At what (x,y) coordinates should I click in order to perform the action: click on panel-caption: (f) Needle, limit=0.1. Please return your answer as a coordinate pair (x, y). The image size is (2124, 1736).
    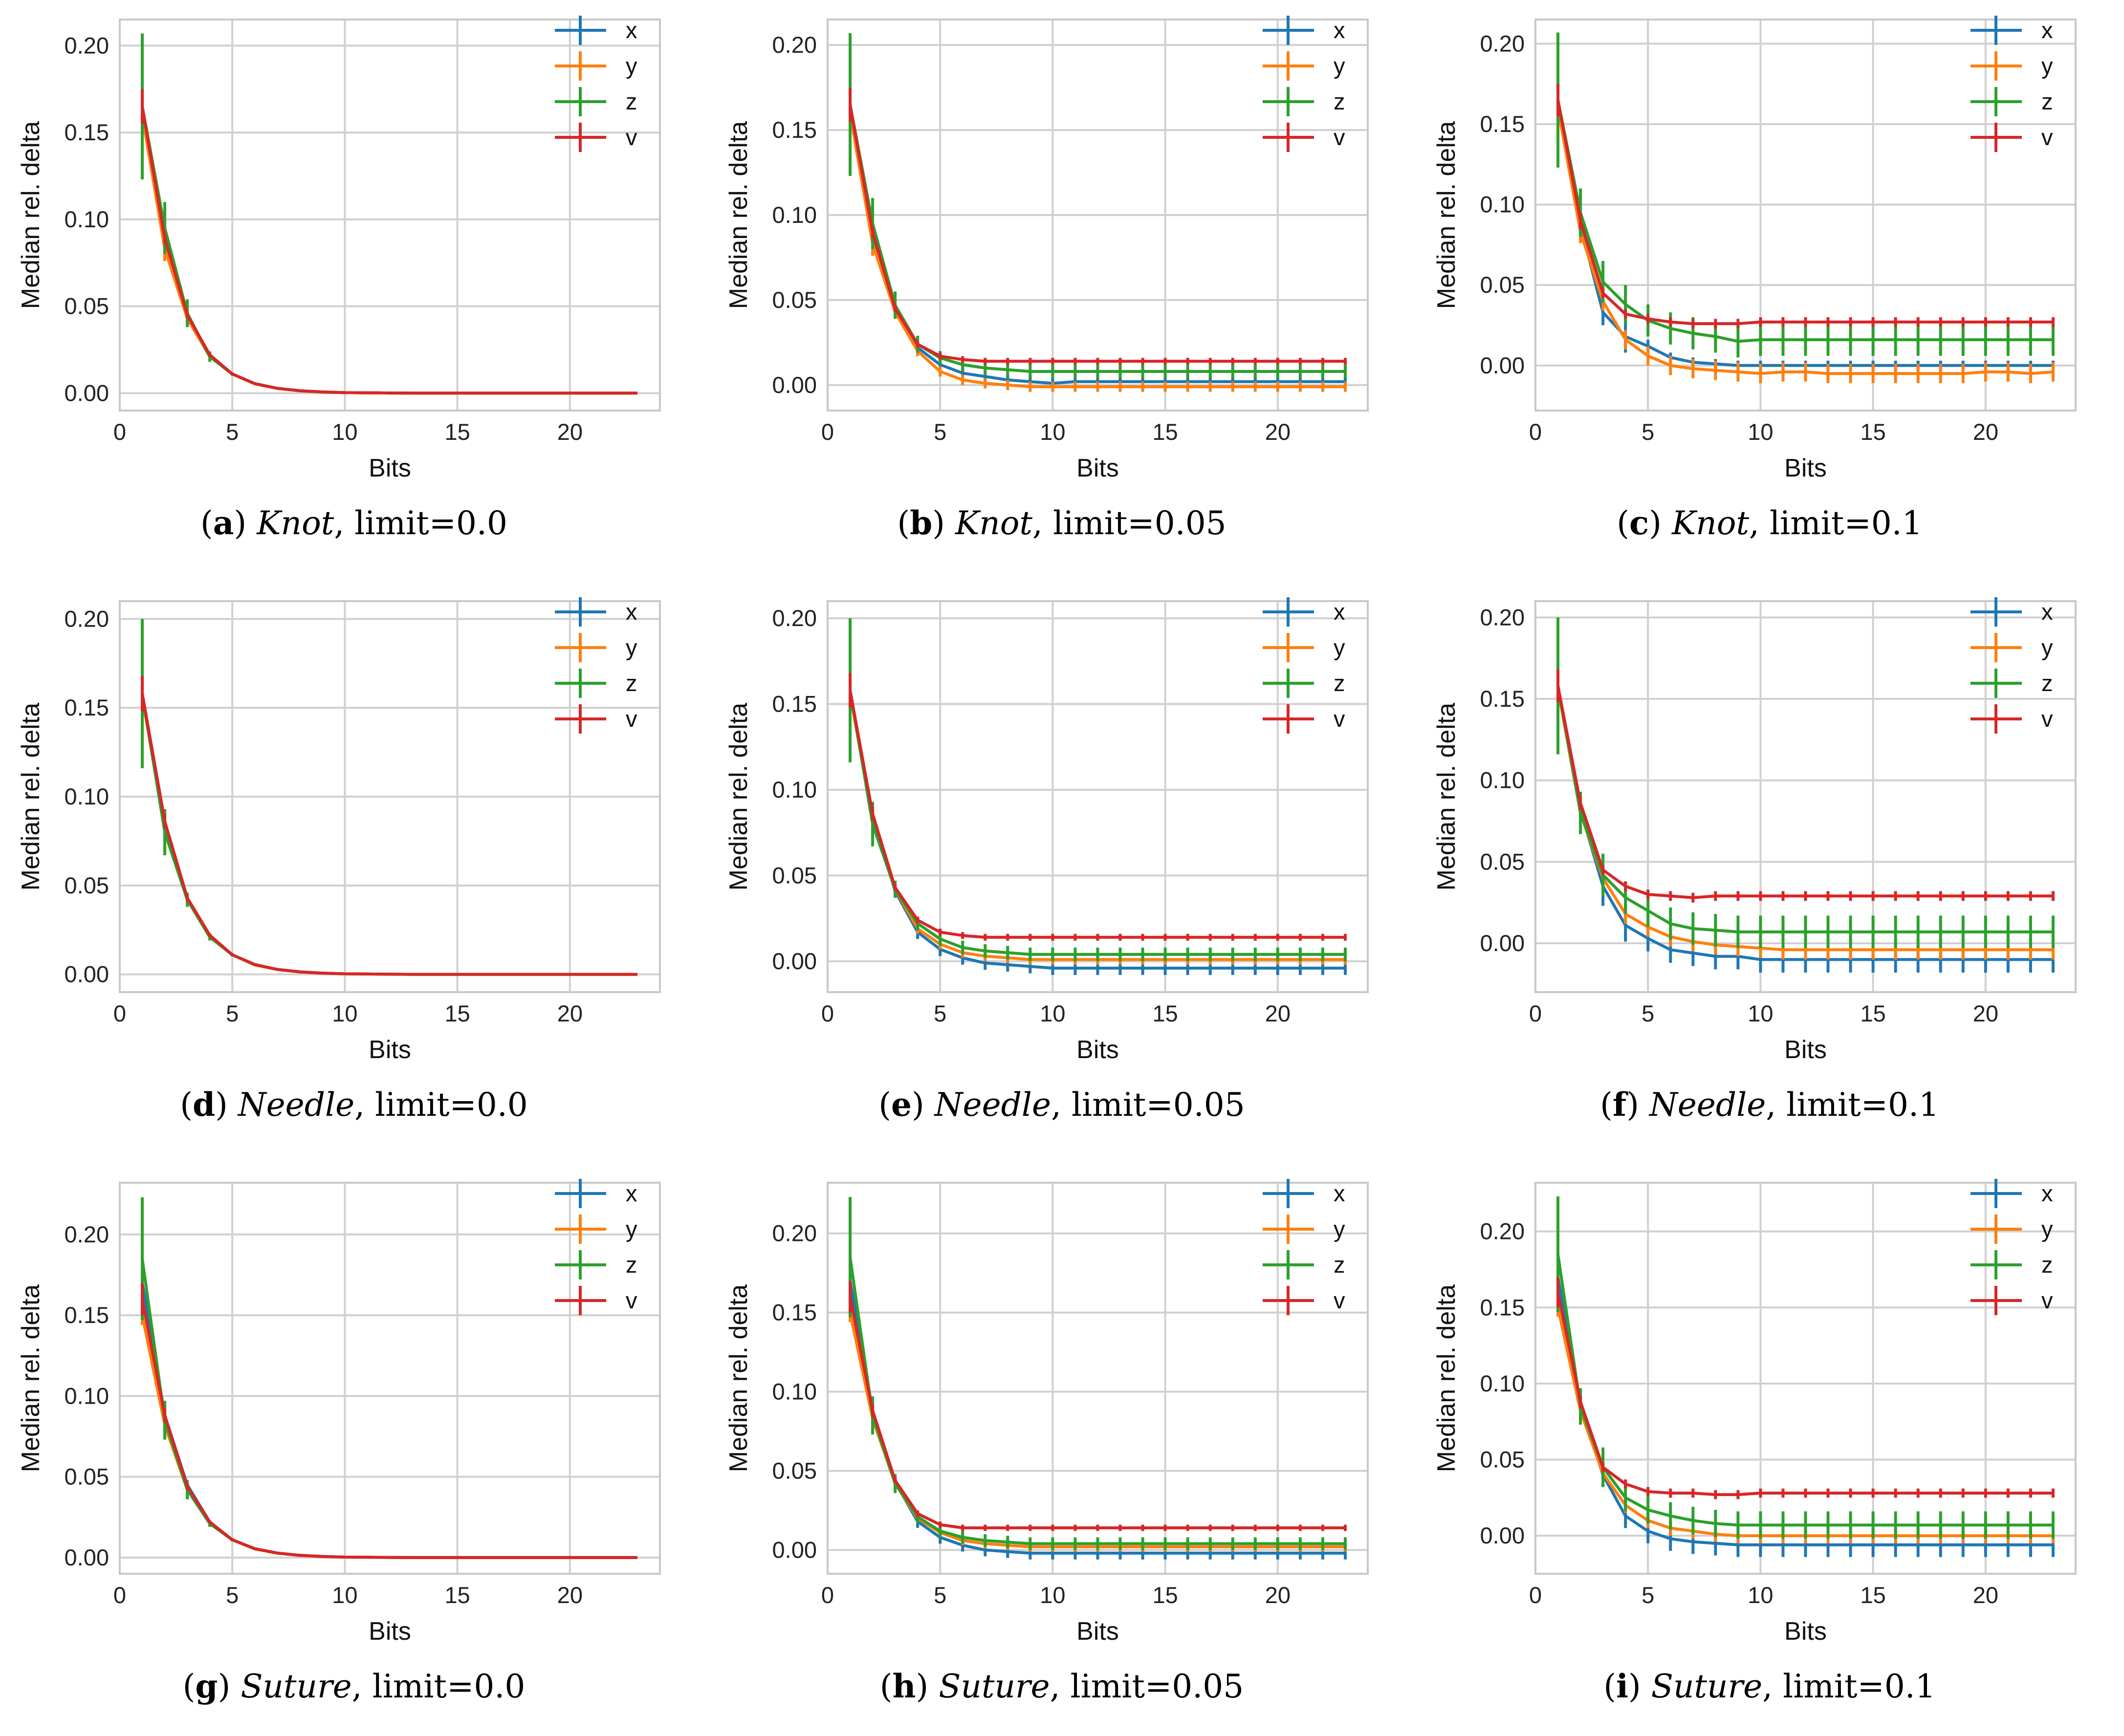
    Looking at the image, I should click on (1770, 1104).